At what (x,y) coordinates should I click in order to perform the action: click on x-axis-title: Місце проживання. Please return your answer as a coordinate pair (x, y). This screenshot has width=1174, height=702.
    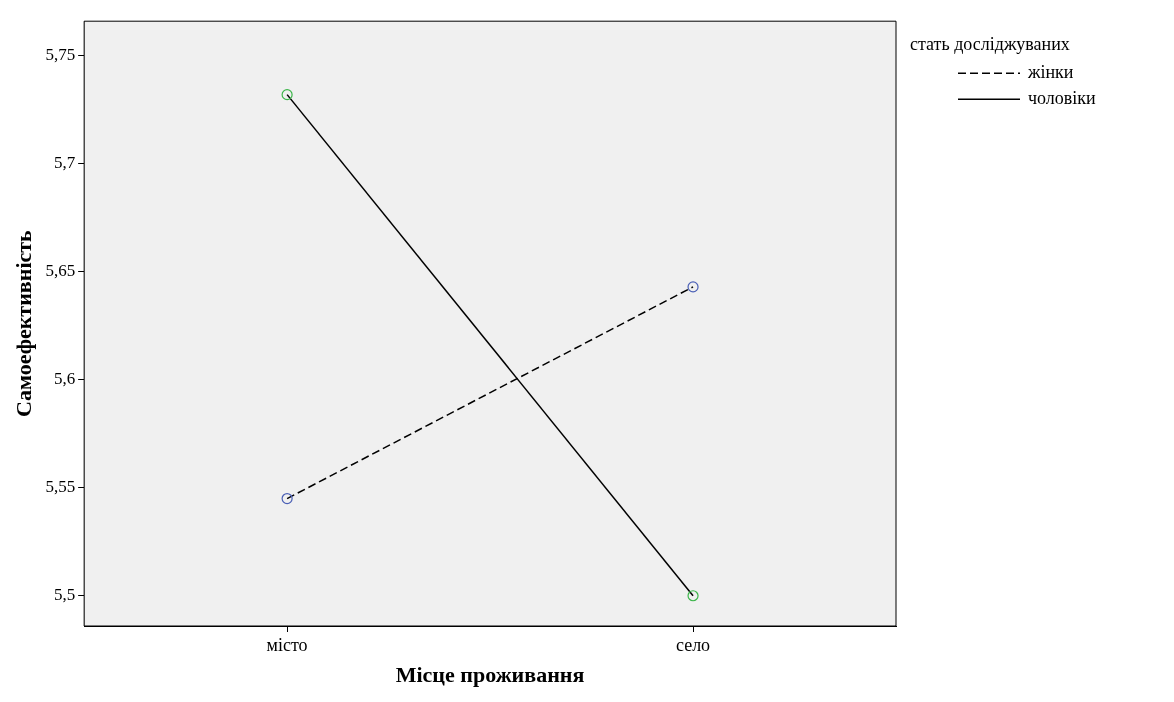
    Looking at the image, I should click on (490, 675).